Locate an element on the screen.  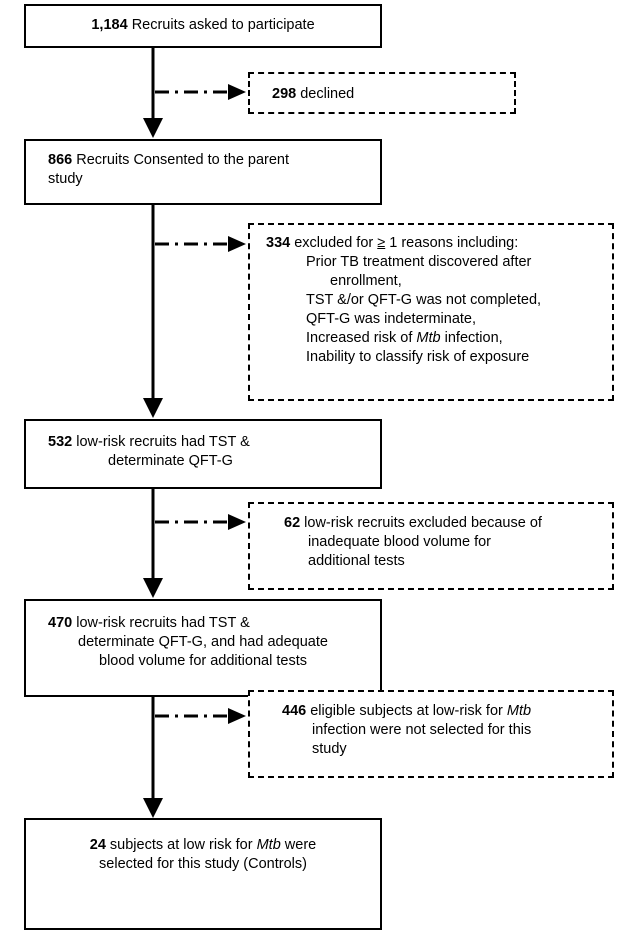
controls24-text-1a: subjects at low risk for is located at coordinates (181, 845).